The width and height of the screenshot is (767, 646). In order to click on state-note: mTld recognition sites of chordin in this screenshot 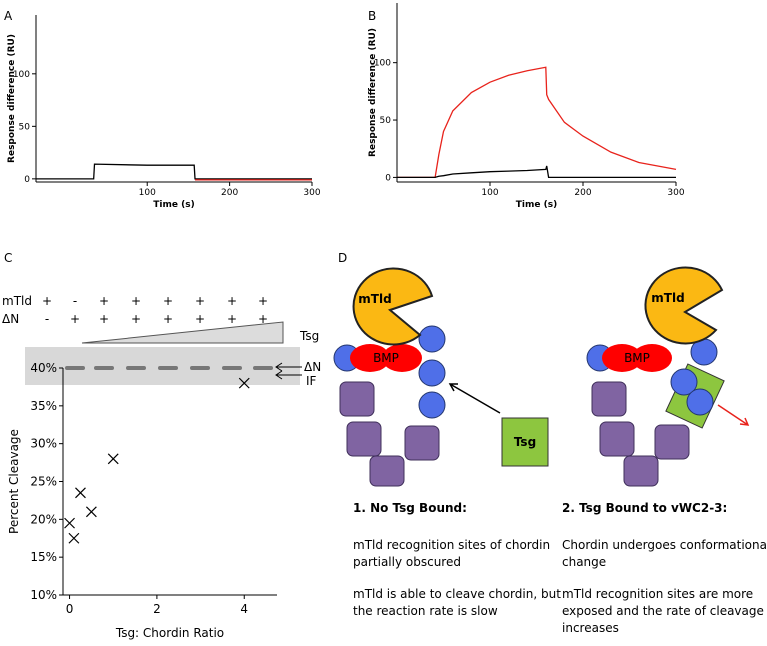, I will do `click(451, 545)`.